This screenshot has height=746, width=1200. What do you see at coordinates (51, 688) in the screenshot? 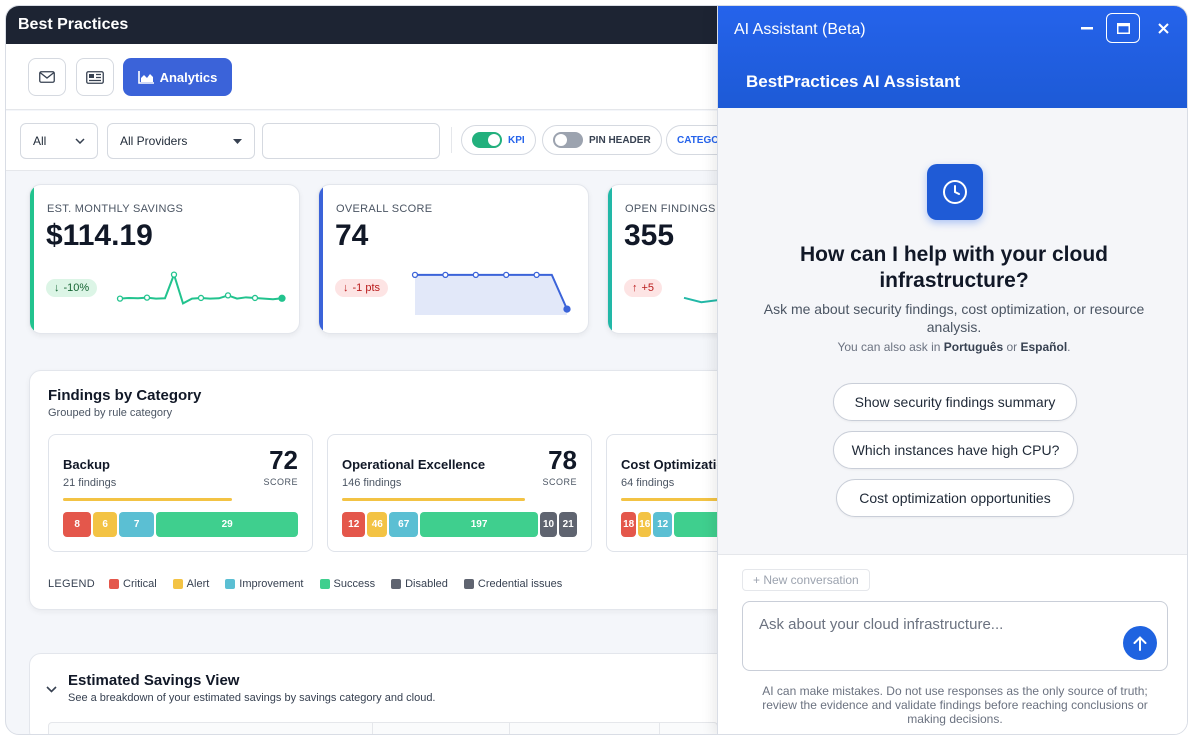
I see `collapse-chevron-icon` at bounding box center [51, 688].